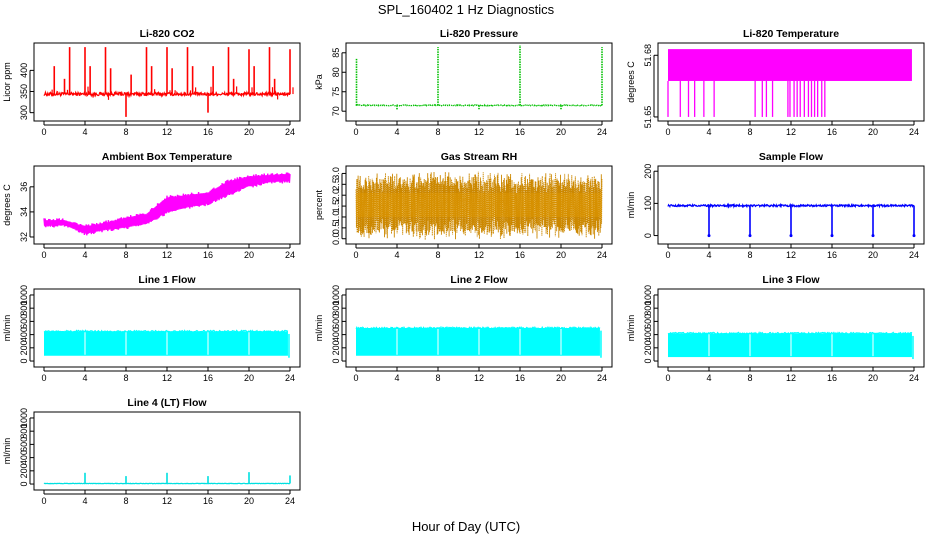 The height and width of the screenshot is (540, 936). Describe the element at coordinates (478, 328) in the screenshot. I see `series-upper-edge` at that location.